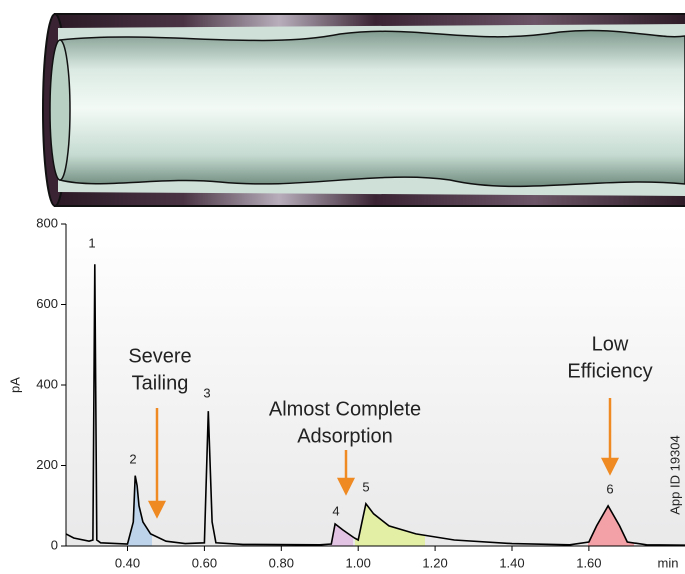 The height and width of the screenshot is (574, 685). What do you see at coordinates (14, 385) in the screenshot?
I see `y-axis-label: pA` at bounding box center [14, 385].